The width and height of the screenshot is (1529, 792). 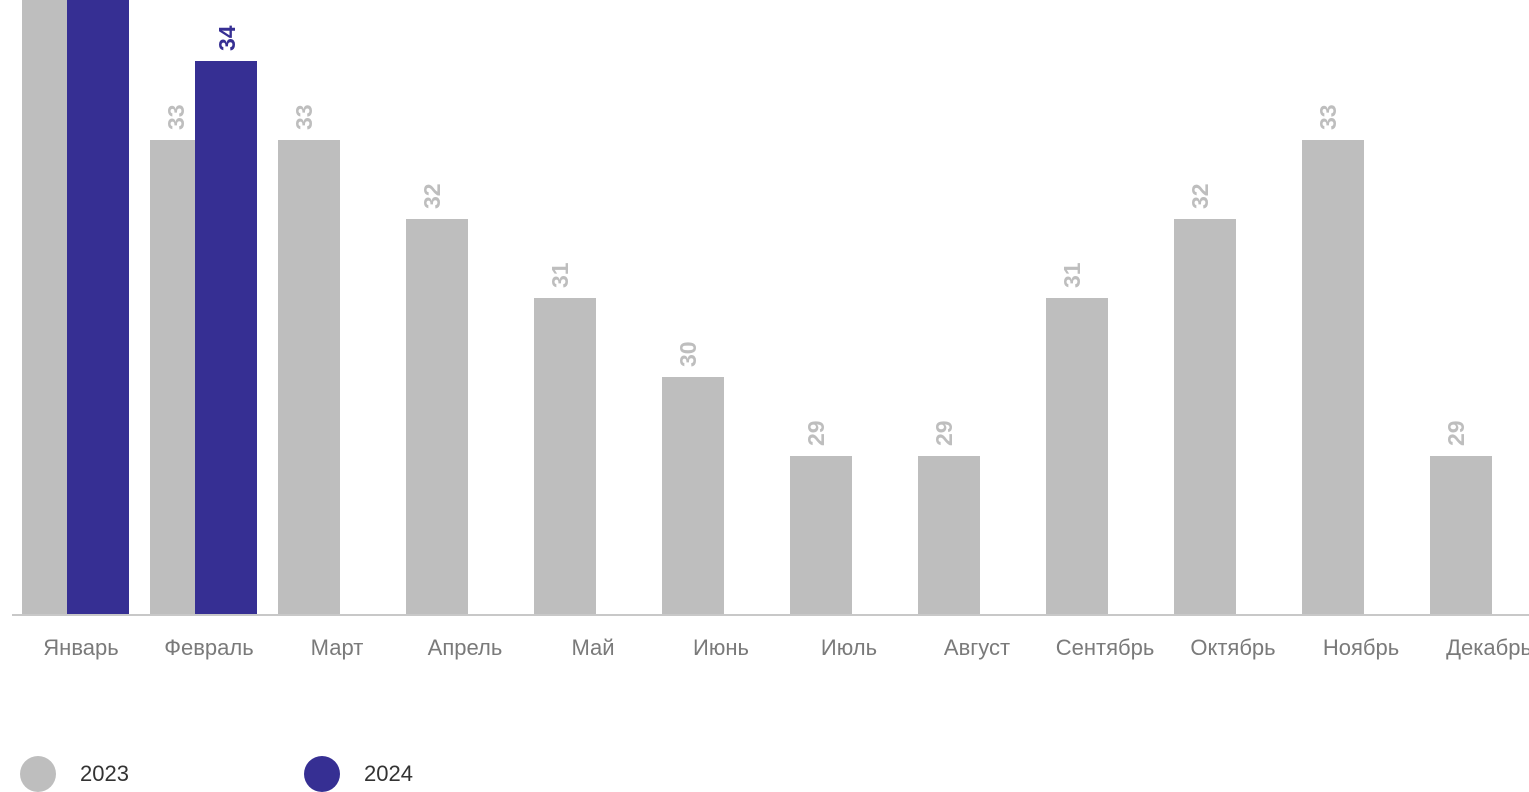 What do you see at coordinates (849, 647) in the screenshot?
I see `x-tick-label-7: Июль` at bounding box center [849, 647].